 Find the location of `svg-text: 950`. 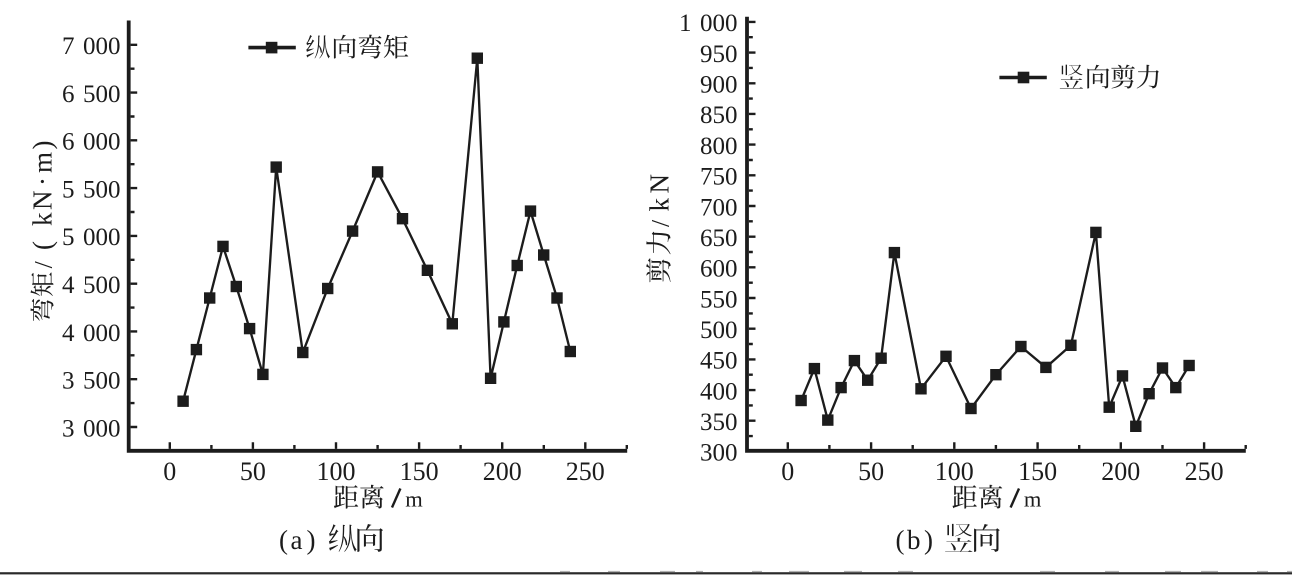

svg-text: 950 is located at coordinates (719, 54).